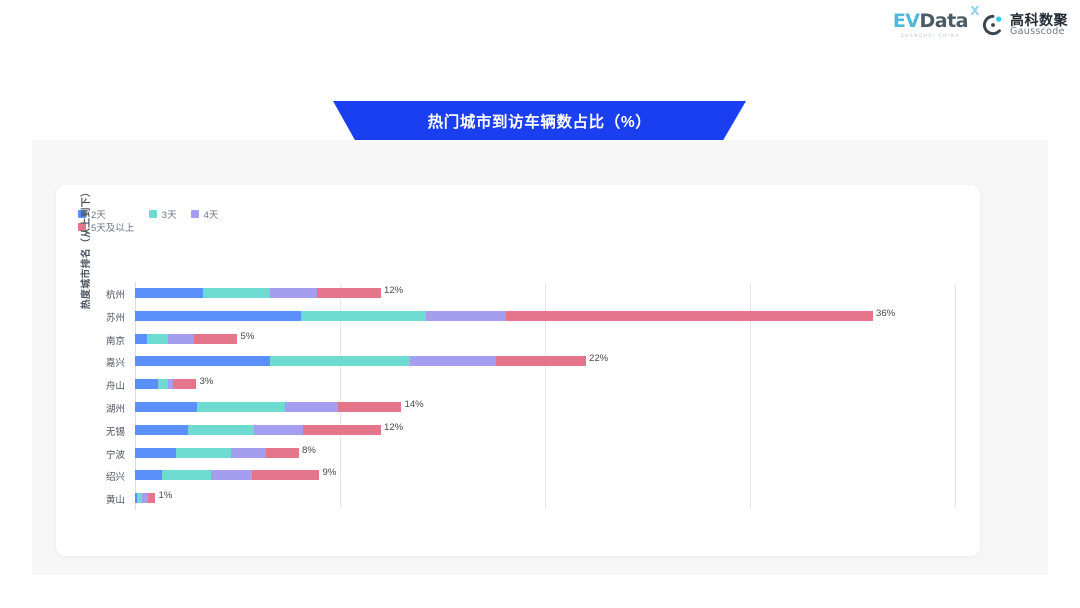 Image resolution: width=1080 pixels, height=608 pixels. Describe the element at coordinates (82, 226) in the screenshot. I see `legend-swatch-5days-plus` at that location.